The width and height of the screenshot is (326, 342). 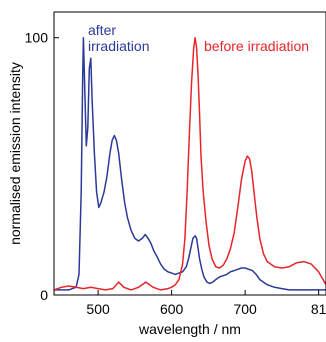 What do you see at coordinates (37, 38) in the screenshot?
I see `y-tick-label: 100` at bounding box center [37, 38].